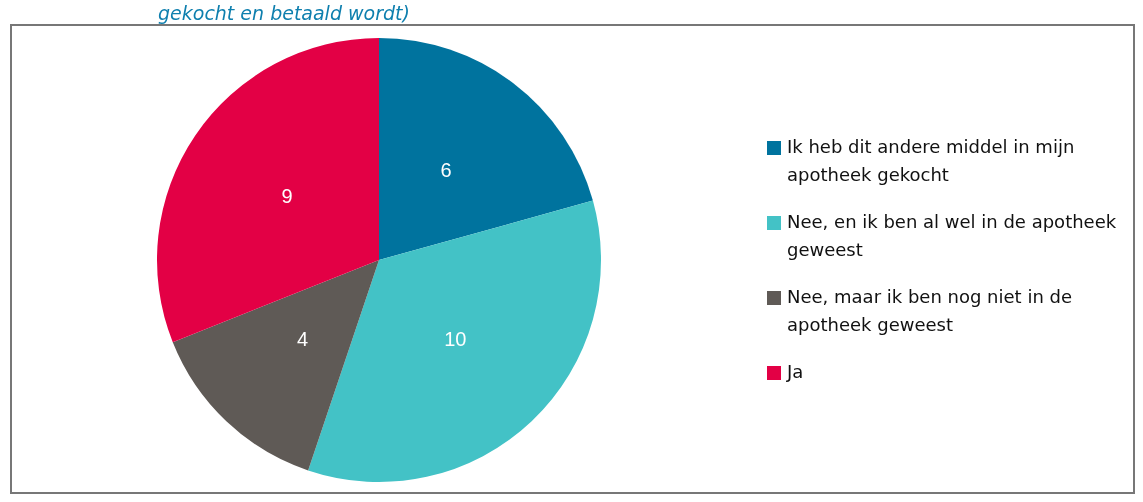 This screenshot has height=502, width=1143. I want to click on legend-label: Ik heb dit andere middel in mijn apotheek gekocht, so click(931, 161).